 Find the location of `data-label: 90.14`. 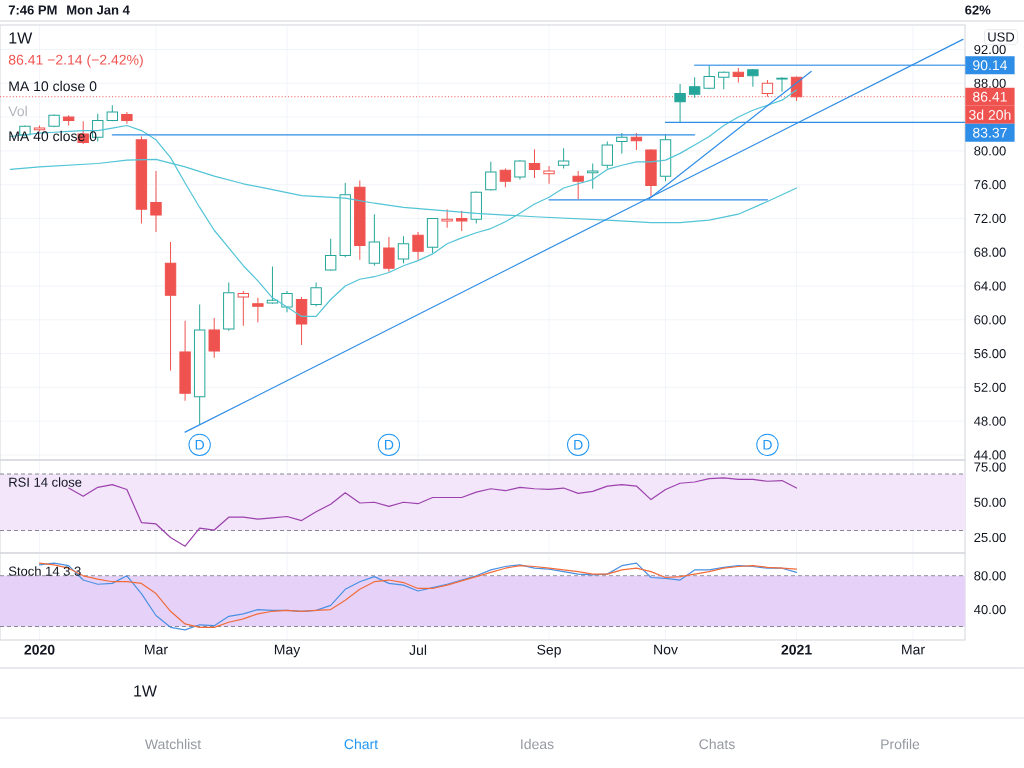

data-label: 90.14 is located at coordinates (990, 65).